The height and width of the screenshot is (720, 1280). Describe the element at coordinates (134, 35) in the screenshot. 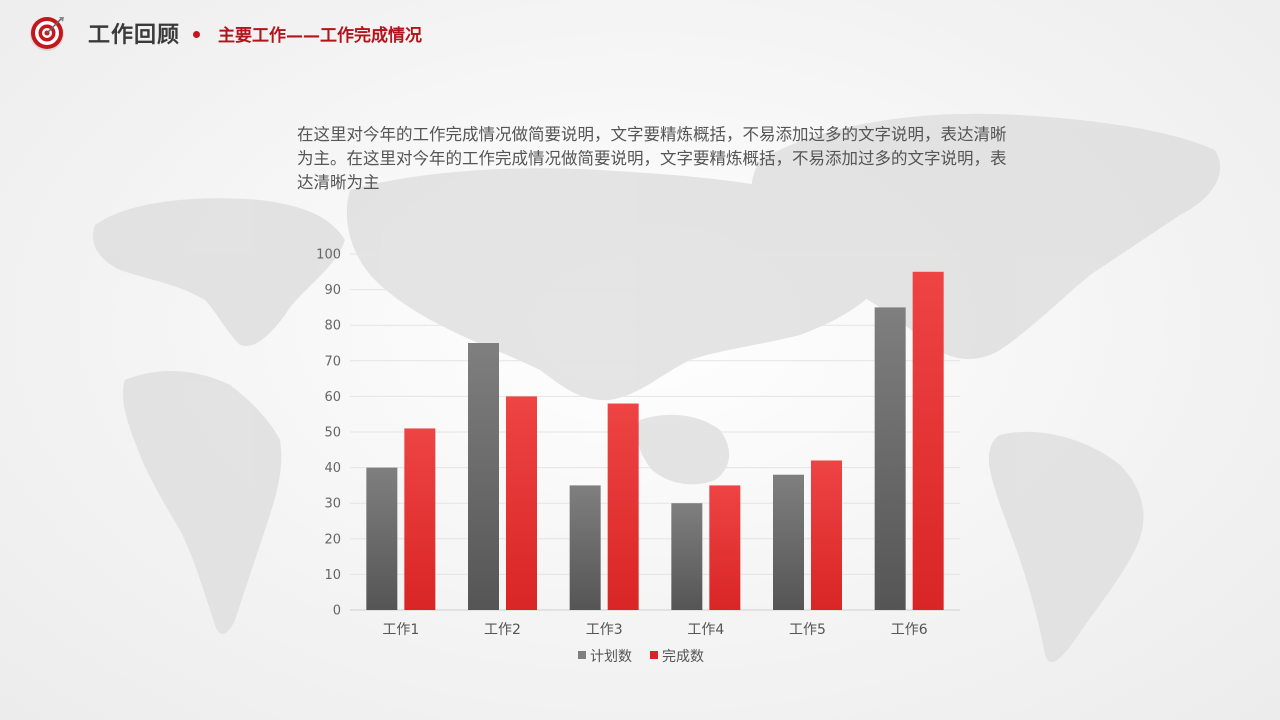

I see `page-title: 工作回顾` at that location.